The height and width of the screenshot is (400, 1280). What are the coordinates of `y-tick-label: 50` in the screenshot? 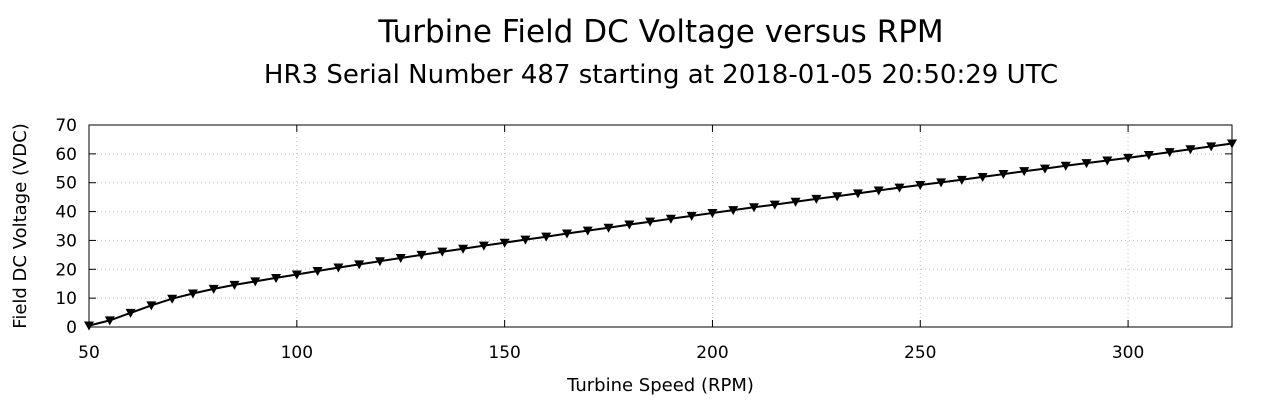 It's located at (66, 184).